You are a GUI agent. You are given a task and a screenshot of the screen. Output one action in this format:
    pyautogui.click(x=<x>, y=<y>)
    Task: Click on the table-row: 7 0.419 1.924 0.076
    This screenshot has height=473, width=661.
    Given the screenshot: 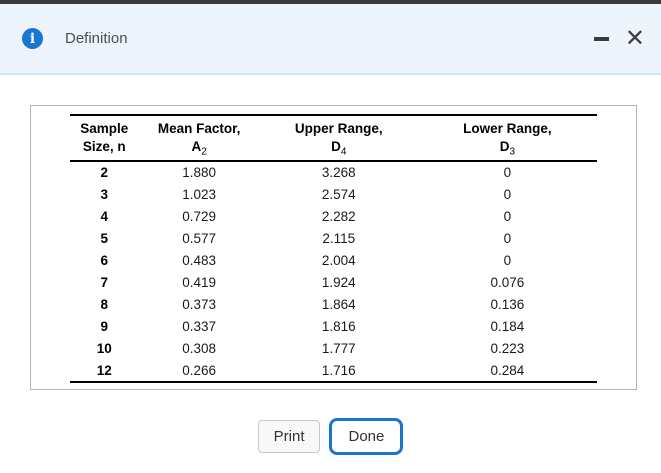 What is the action you would take?
    pyautogui.click(x=333, y=283)
    